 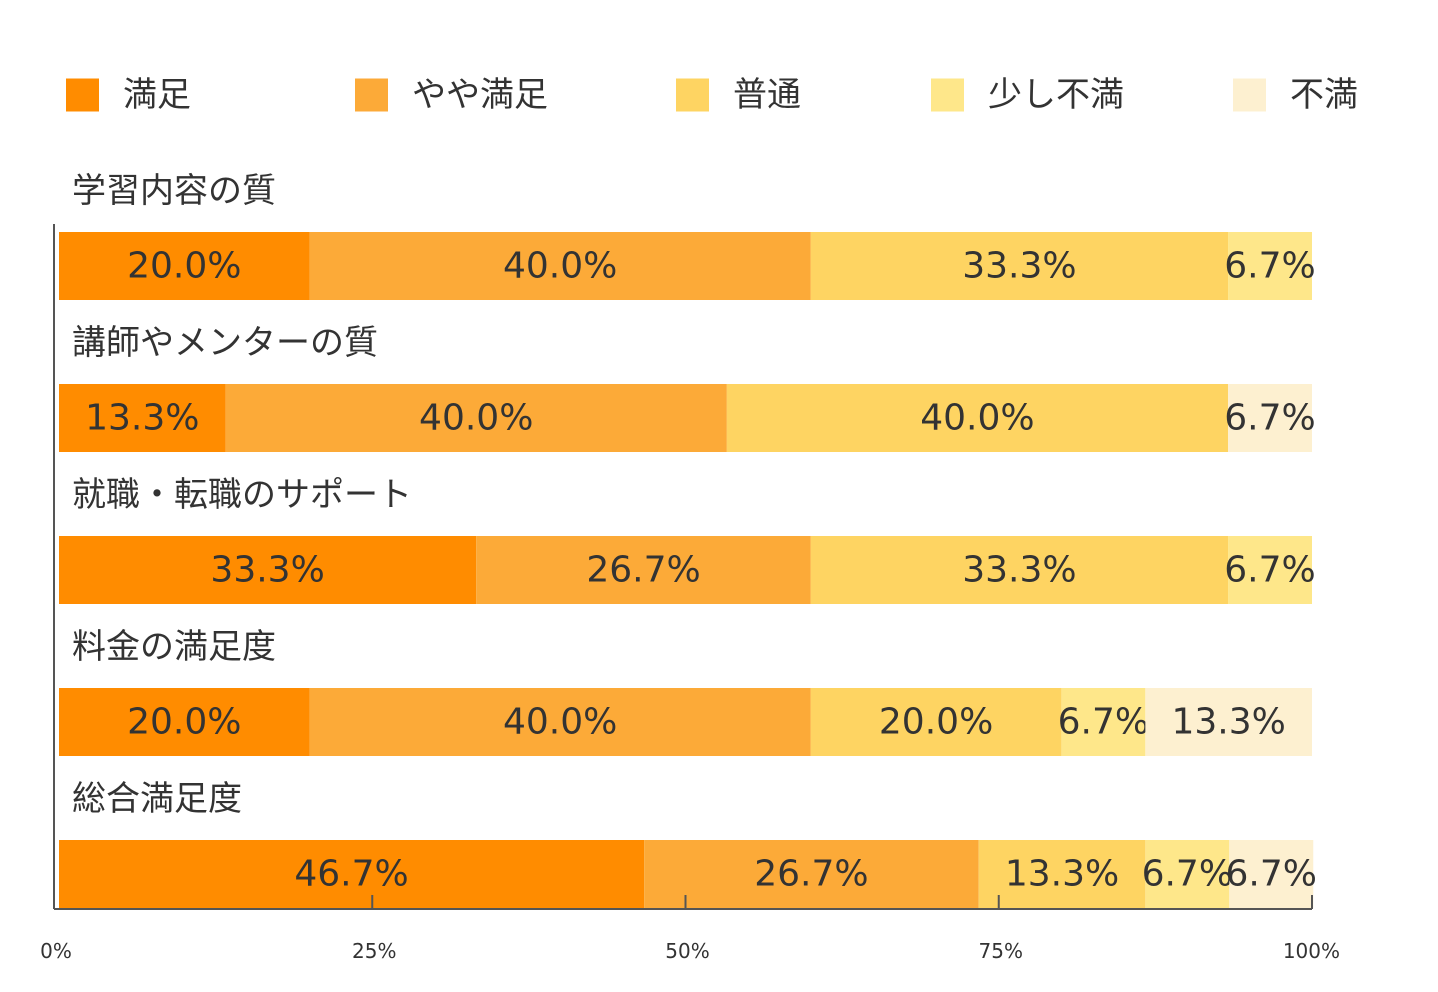 What do you see at coordinates (157, 95) in the screenshot?
I see `legend-label: 満足` at bounding box center [157, 95].